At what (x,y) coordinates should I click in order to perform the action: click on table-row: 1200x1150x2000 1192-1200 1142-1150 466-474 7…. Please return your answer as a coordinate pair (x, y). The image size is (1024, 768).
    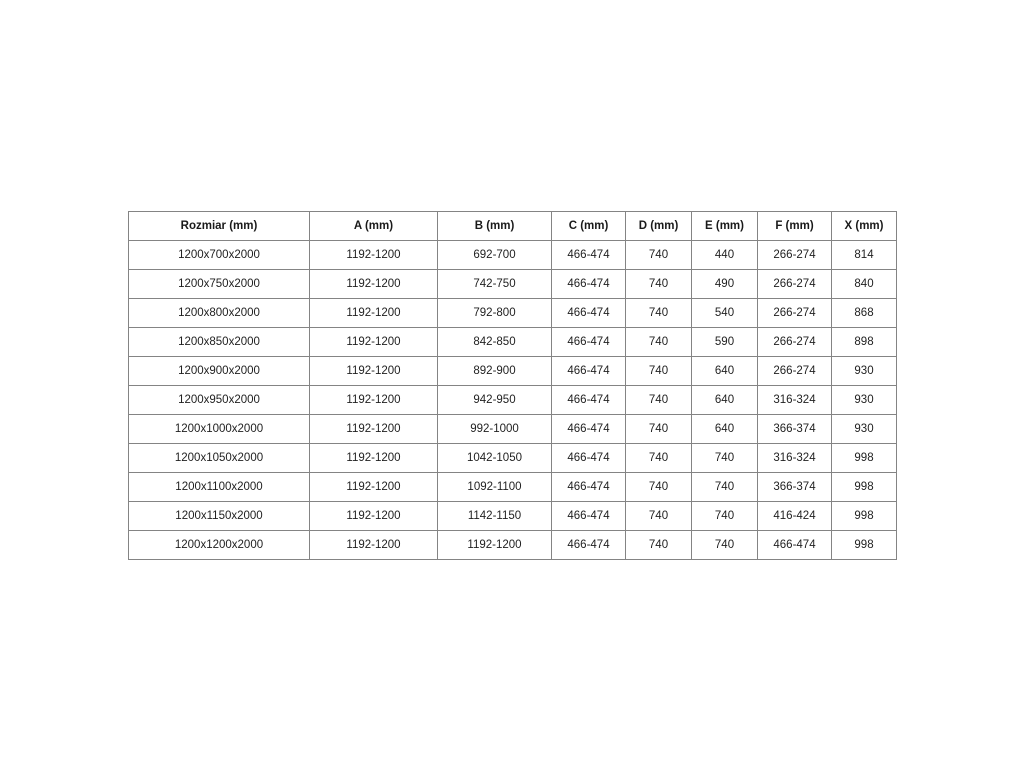
    Looking at the image, I should click on (512, 516).